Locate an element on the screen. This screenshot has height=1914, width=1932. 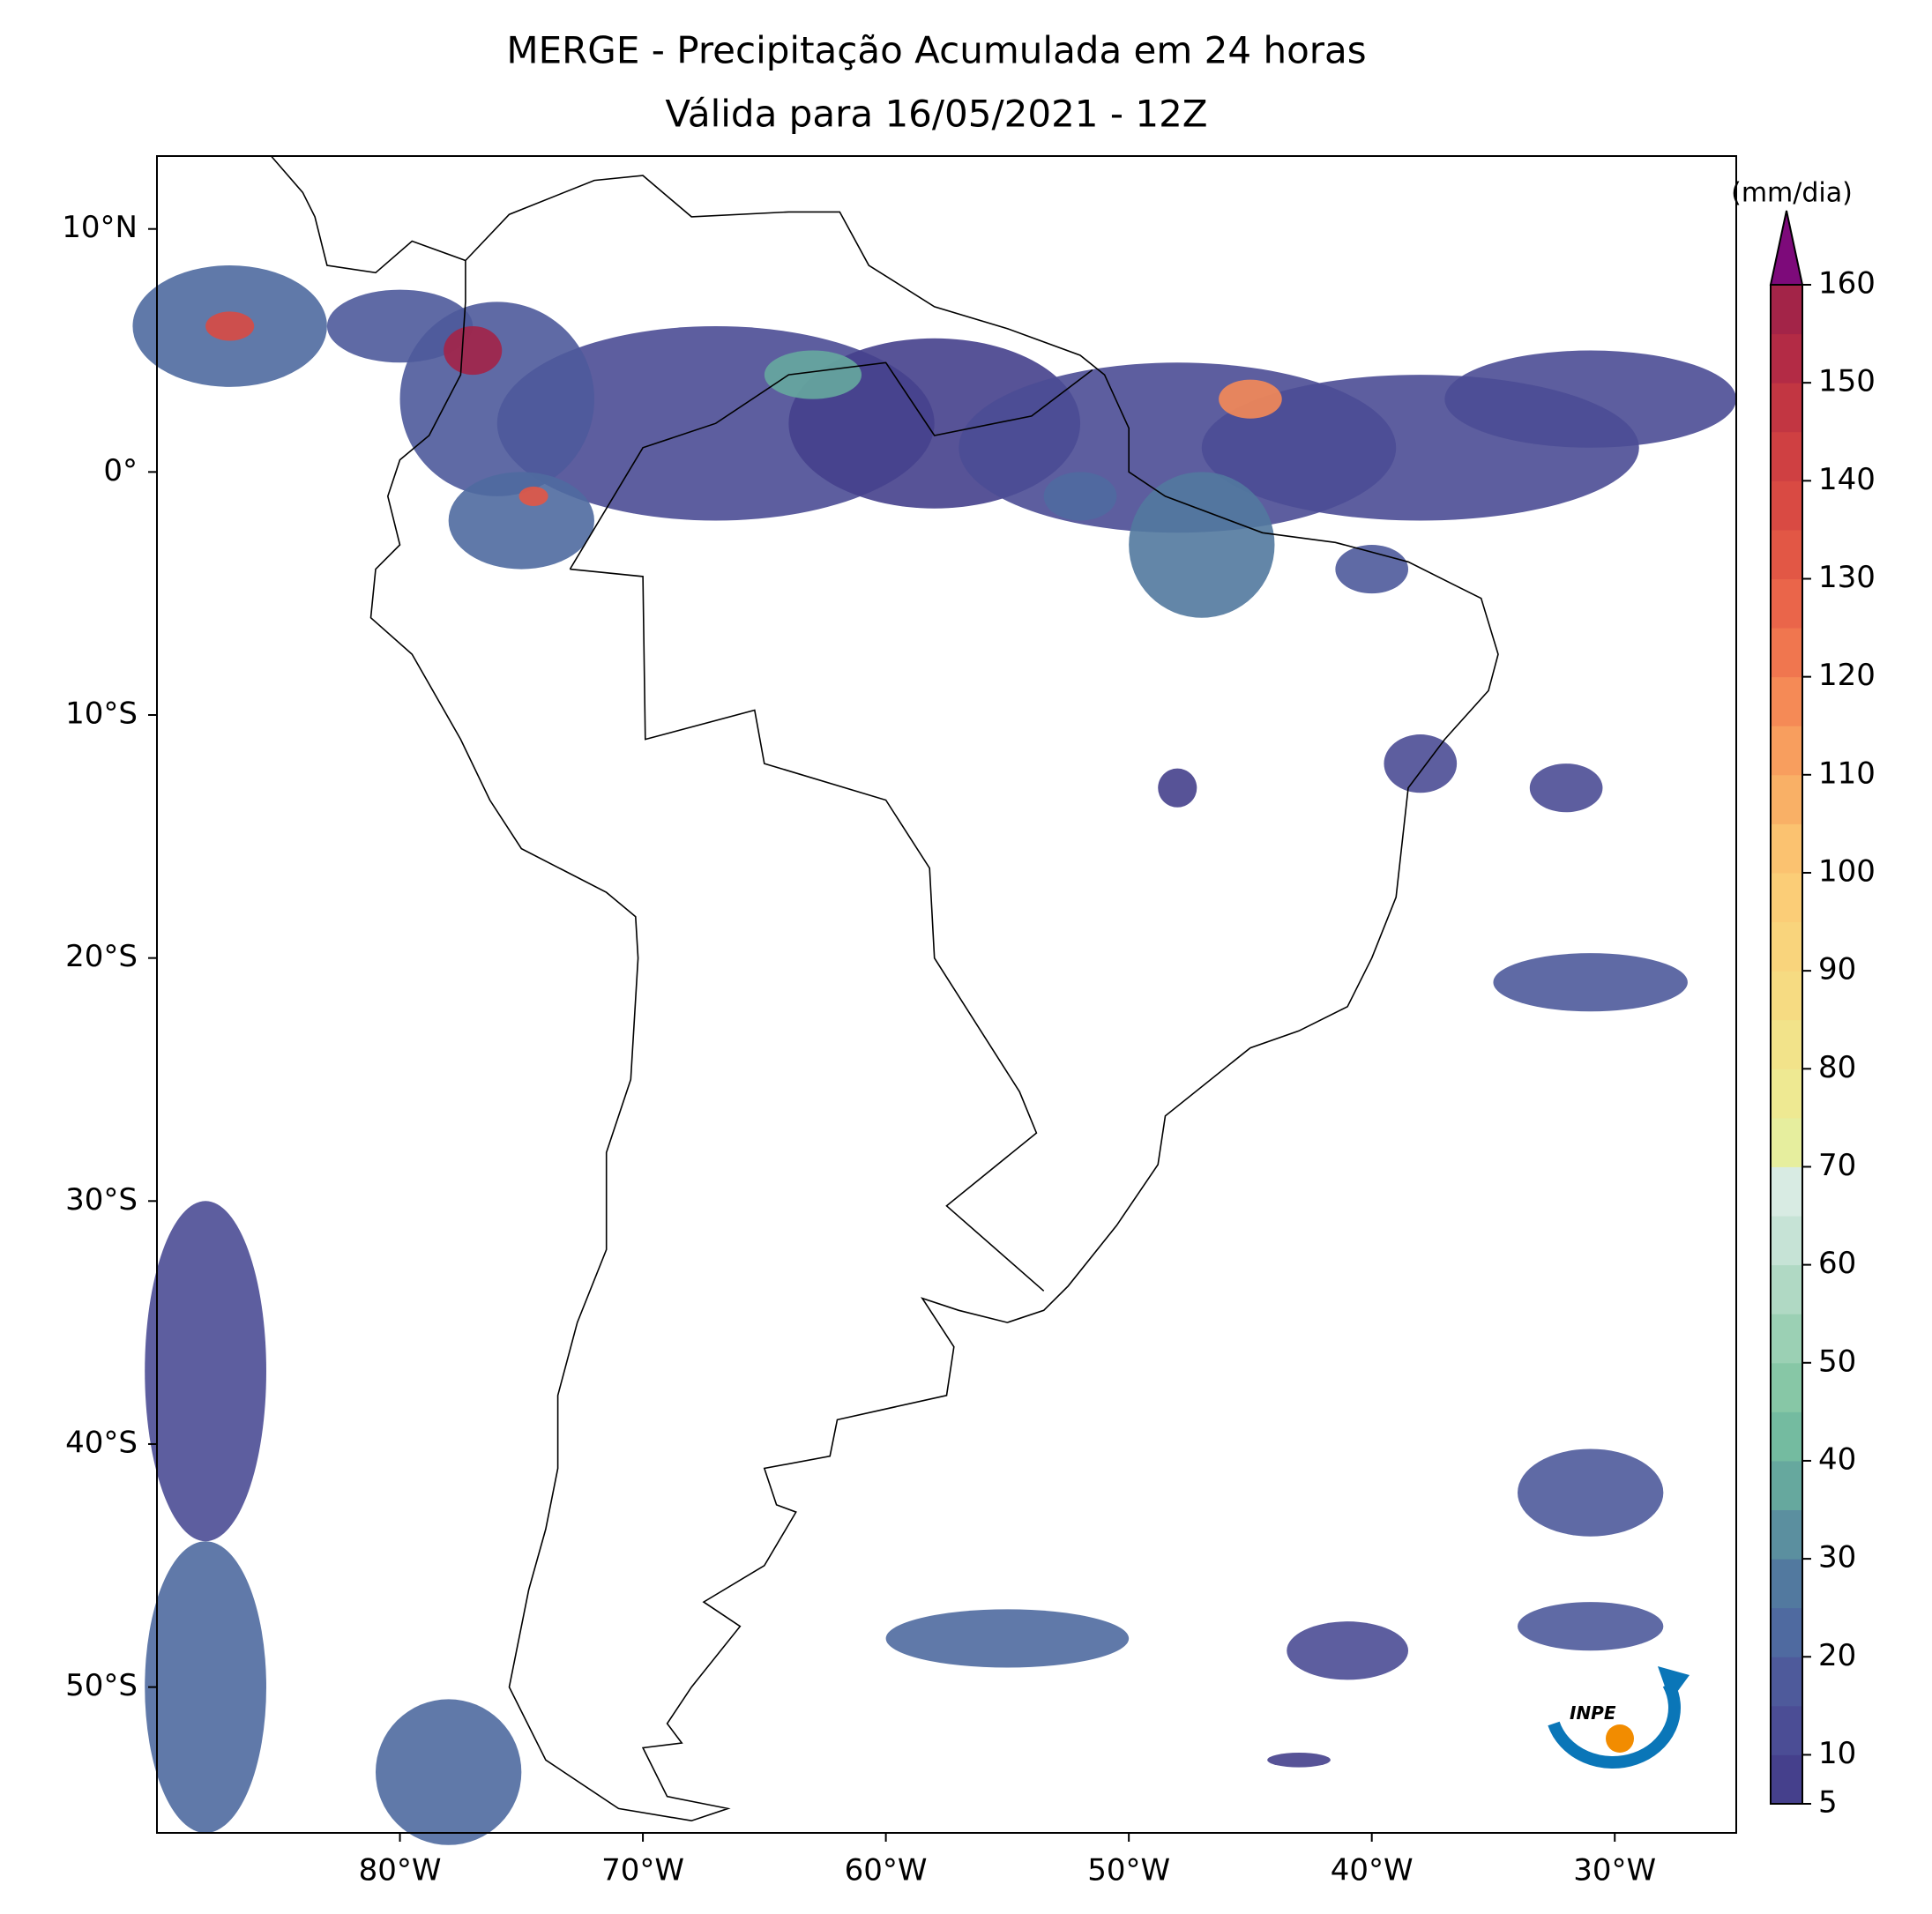
logo: INPE is located at coordinates (1619, 1717).